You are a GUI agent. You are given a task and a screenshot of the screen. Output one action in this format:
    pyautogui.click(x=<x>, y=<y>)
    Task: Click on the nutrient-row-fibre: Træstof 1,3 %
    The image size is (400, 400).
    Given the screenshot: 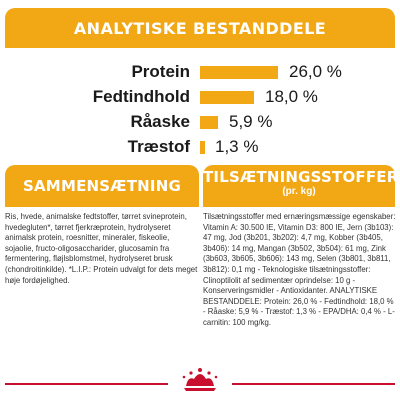 What is the action you would take?
    pyautogui.click(x=200, y=147)
    